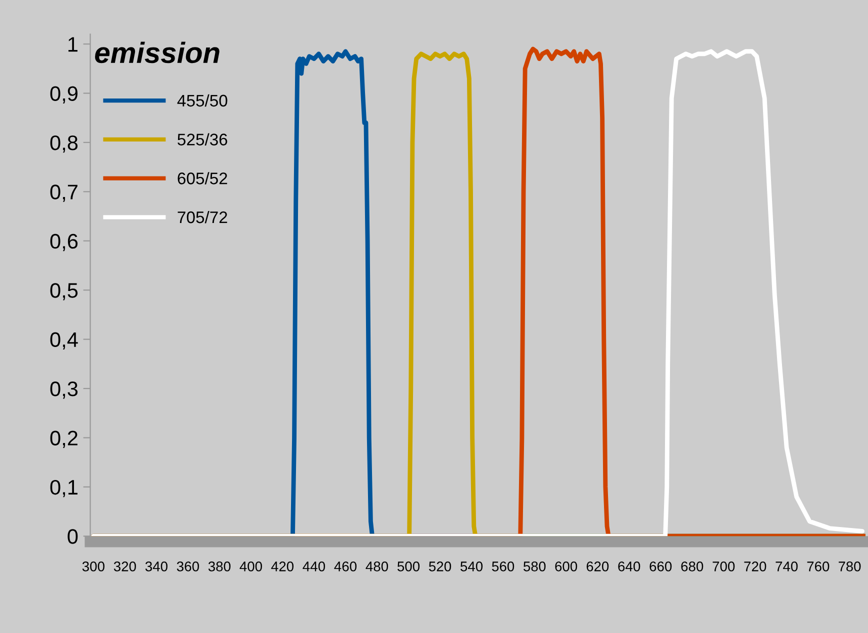 The image size is (868, 633). I want to click on legend-label: 705/72, so click(203, 217).